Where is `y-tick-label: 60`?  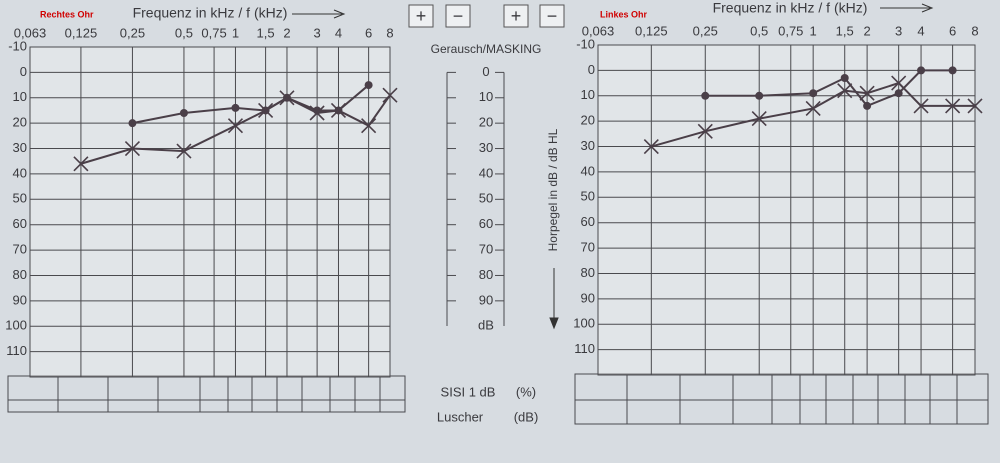
y-tick-label: 60 is located at coordinates (588, 221).